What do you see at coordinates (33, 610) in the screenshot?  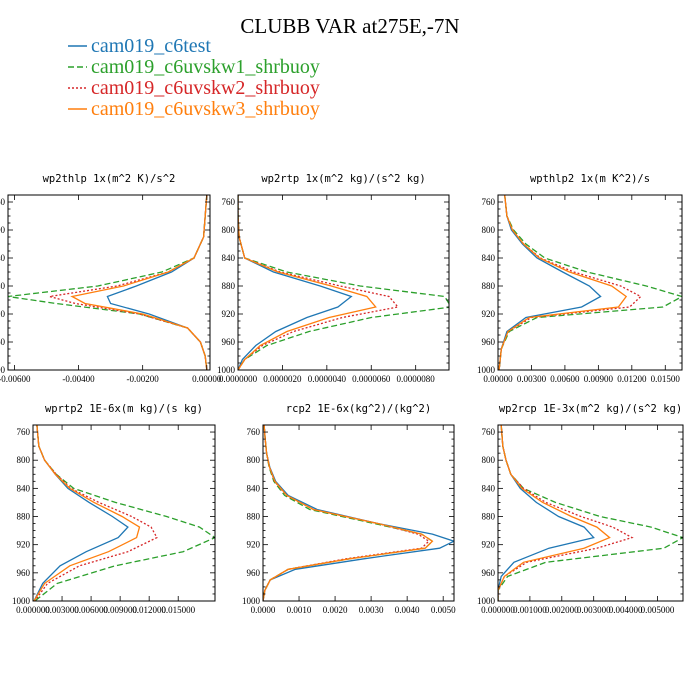 I see `x-tick-label: 0.000000` at bounding box center [33, 610].